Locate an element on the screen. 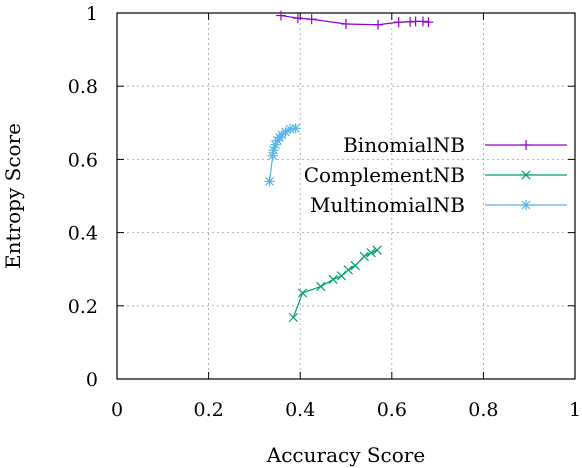 The height and width of the screenshot is (468, 582). x-axis-title: Accuracy Score is located at coordinates (345, 455).